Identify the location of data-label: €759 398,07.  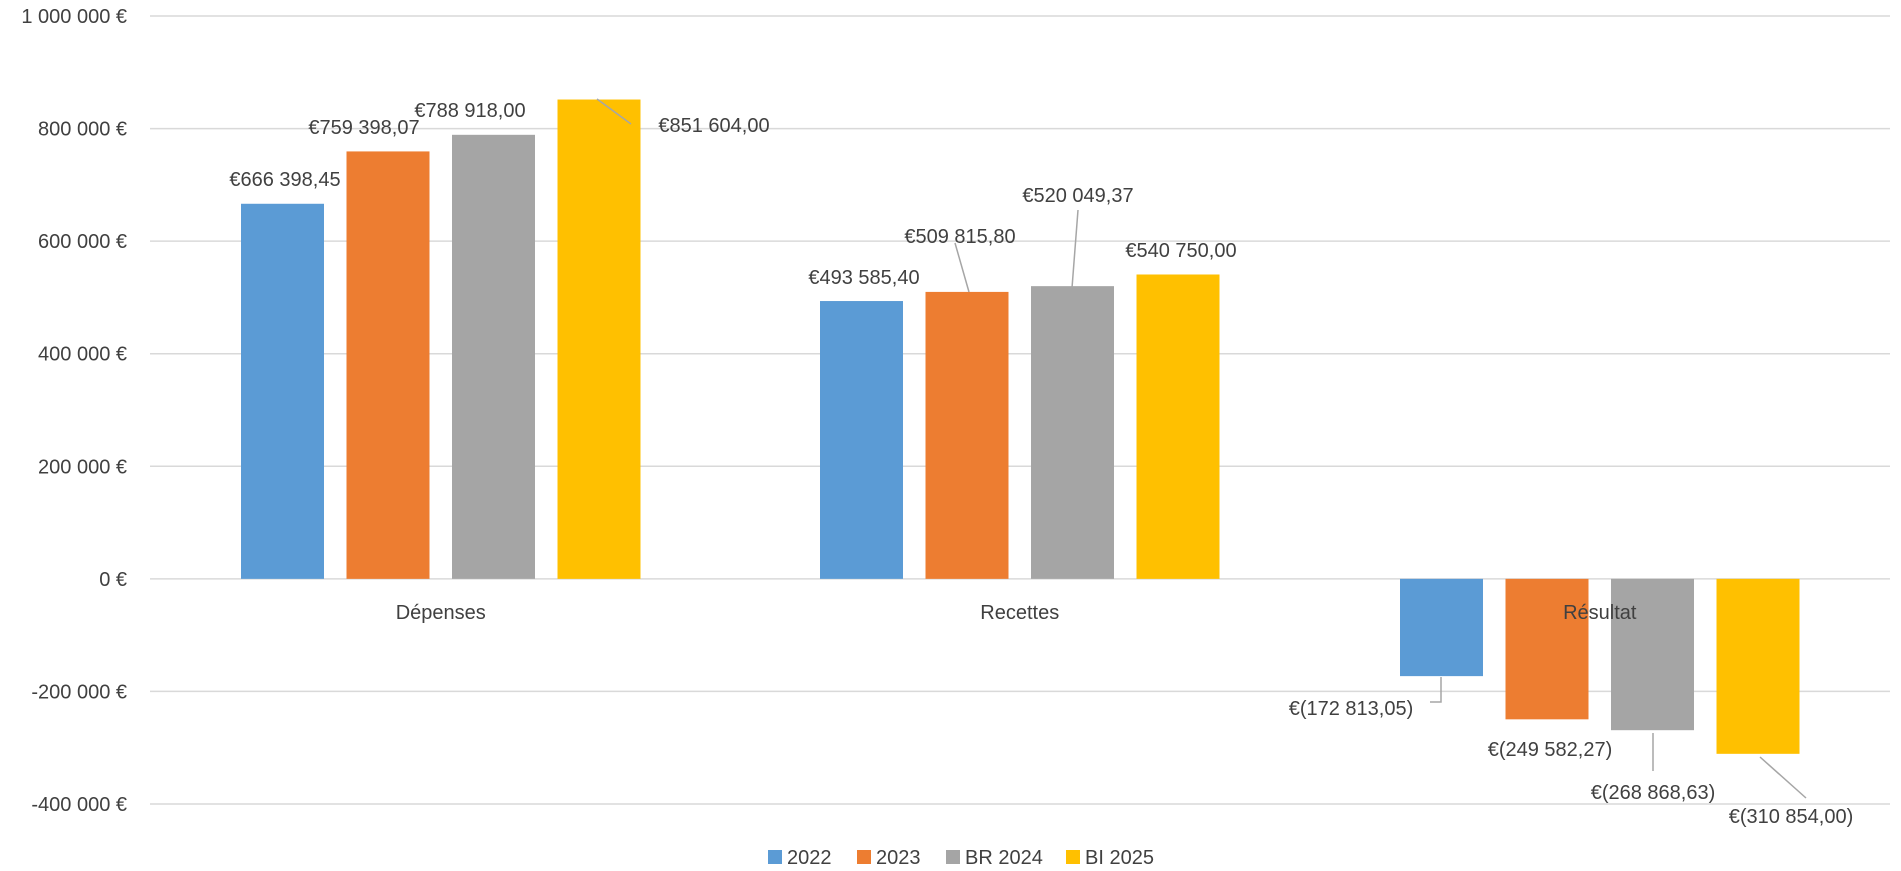
(363, 128).